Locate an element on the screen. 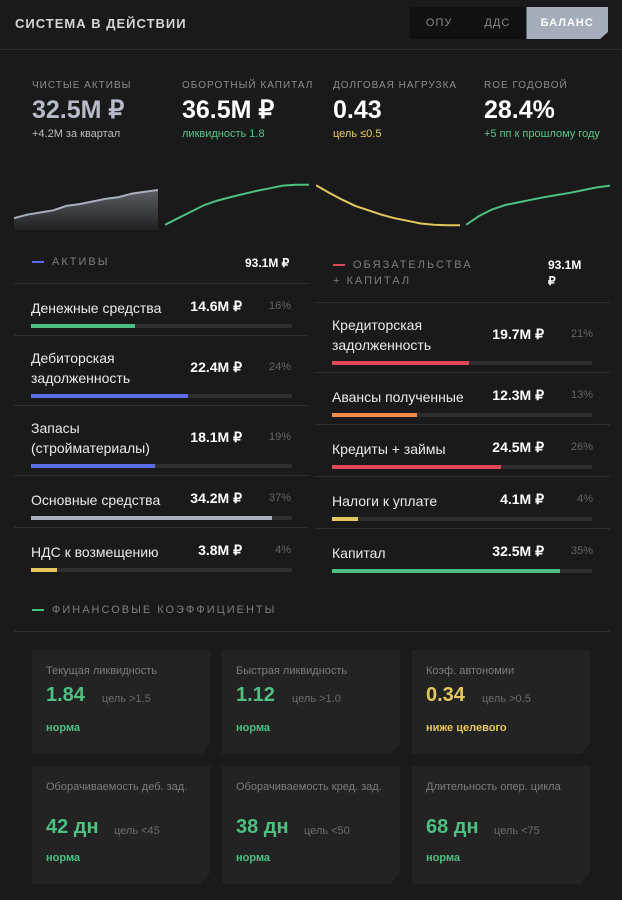  sparkline-working-capital is located at coordinates (237, 204).